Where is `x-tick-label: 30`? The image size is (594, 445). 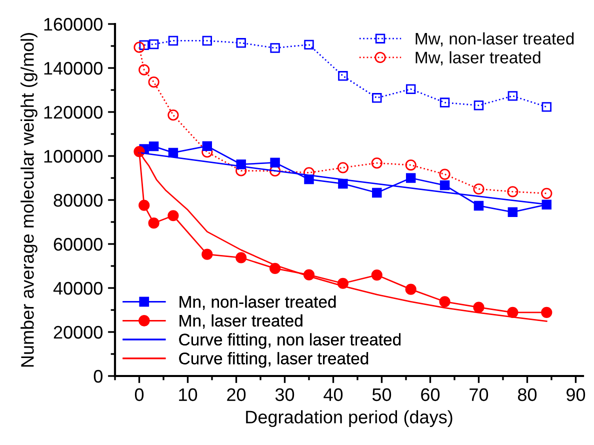
x-tick-label: 30 is located at coordinates (284, 395).